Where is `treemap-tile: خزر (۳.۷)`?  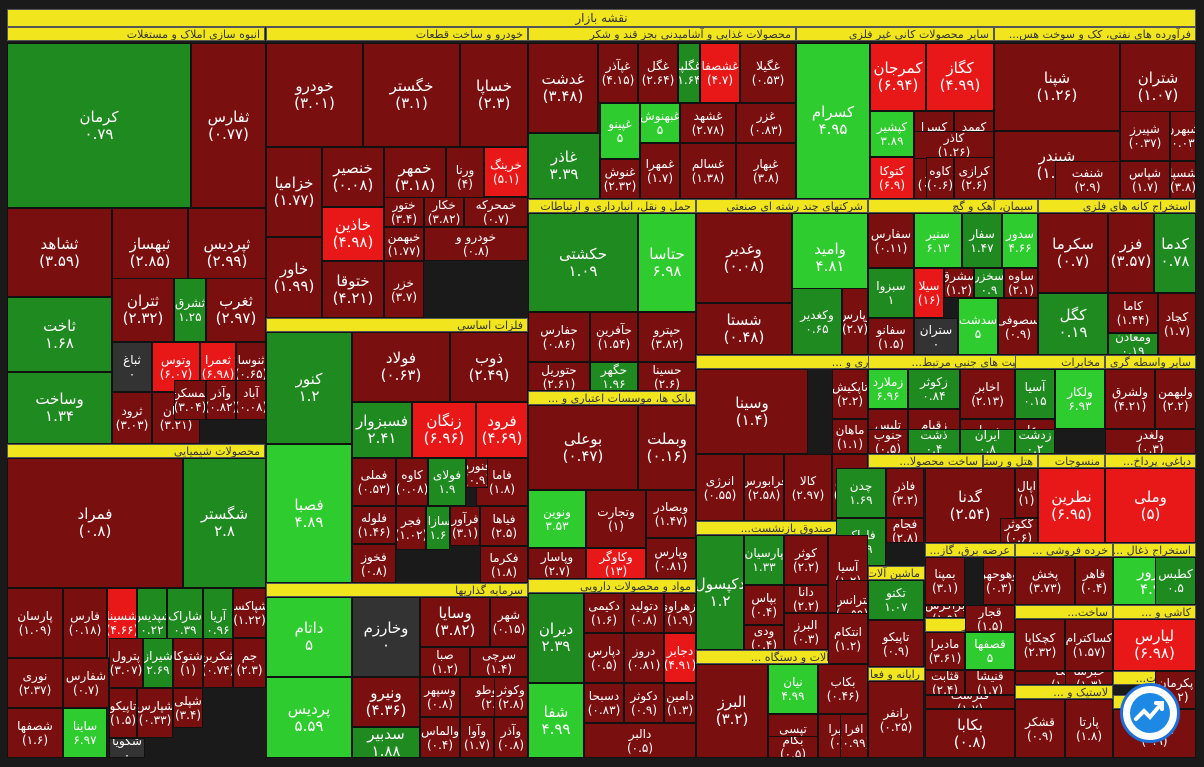 treemap-tile: خزر (۳.۷) is located at coordinates (404, 289).